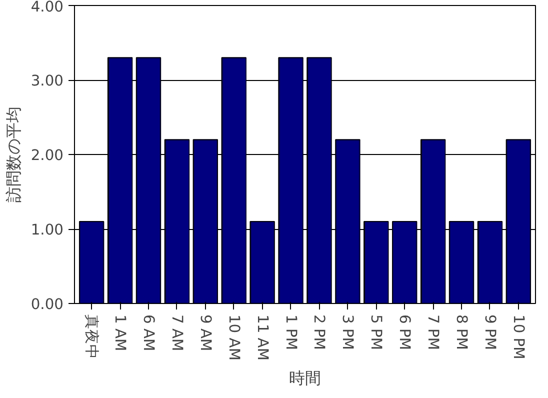  I want to click on x-tick-label: 7 PM, so click(433, 332).